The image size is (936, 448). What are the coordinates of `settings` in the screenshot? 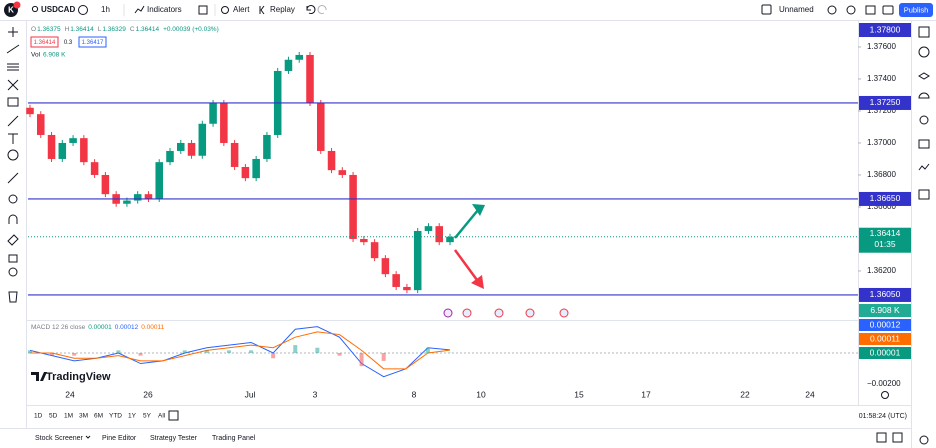 It's located at (851, 10).